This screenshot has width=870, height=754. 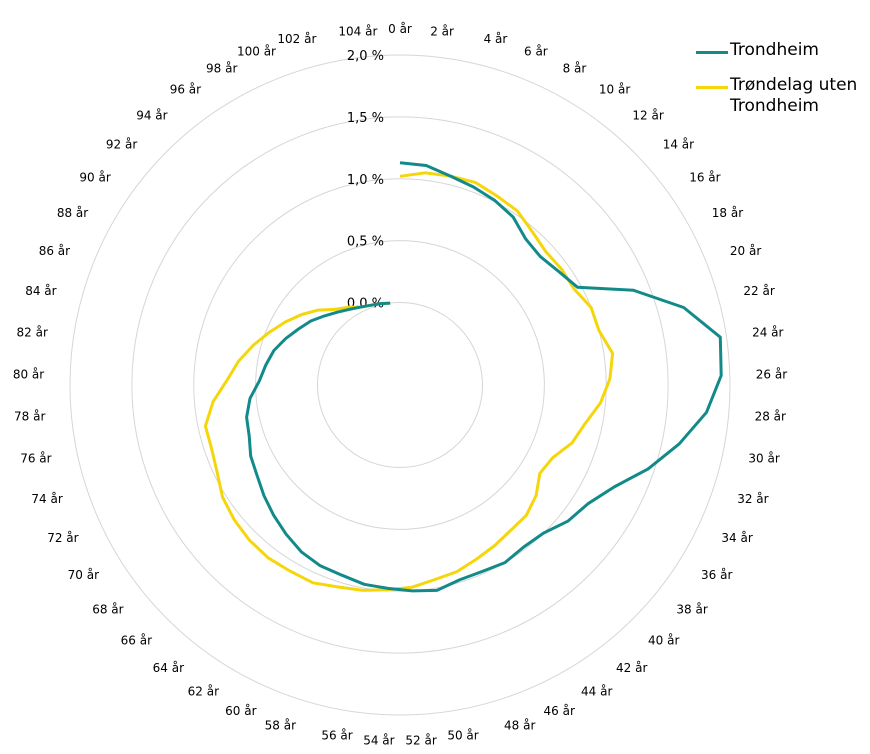 I want to click on category-label: 60 år, so click(x=240, y=711).